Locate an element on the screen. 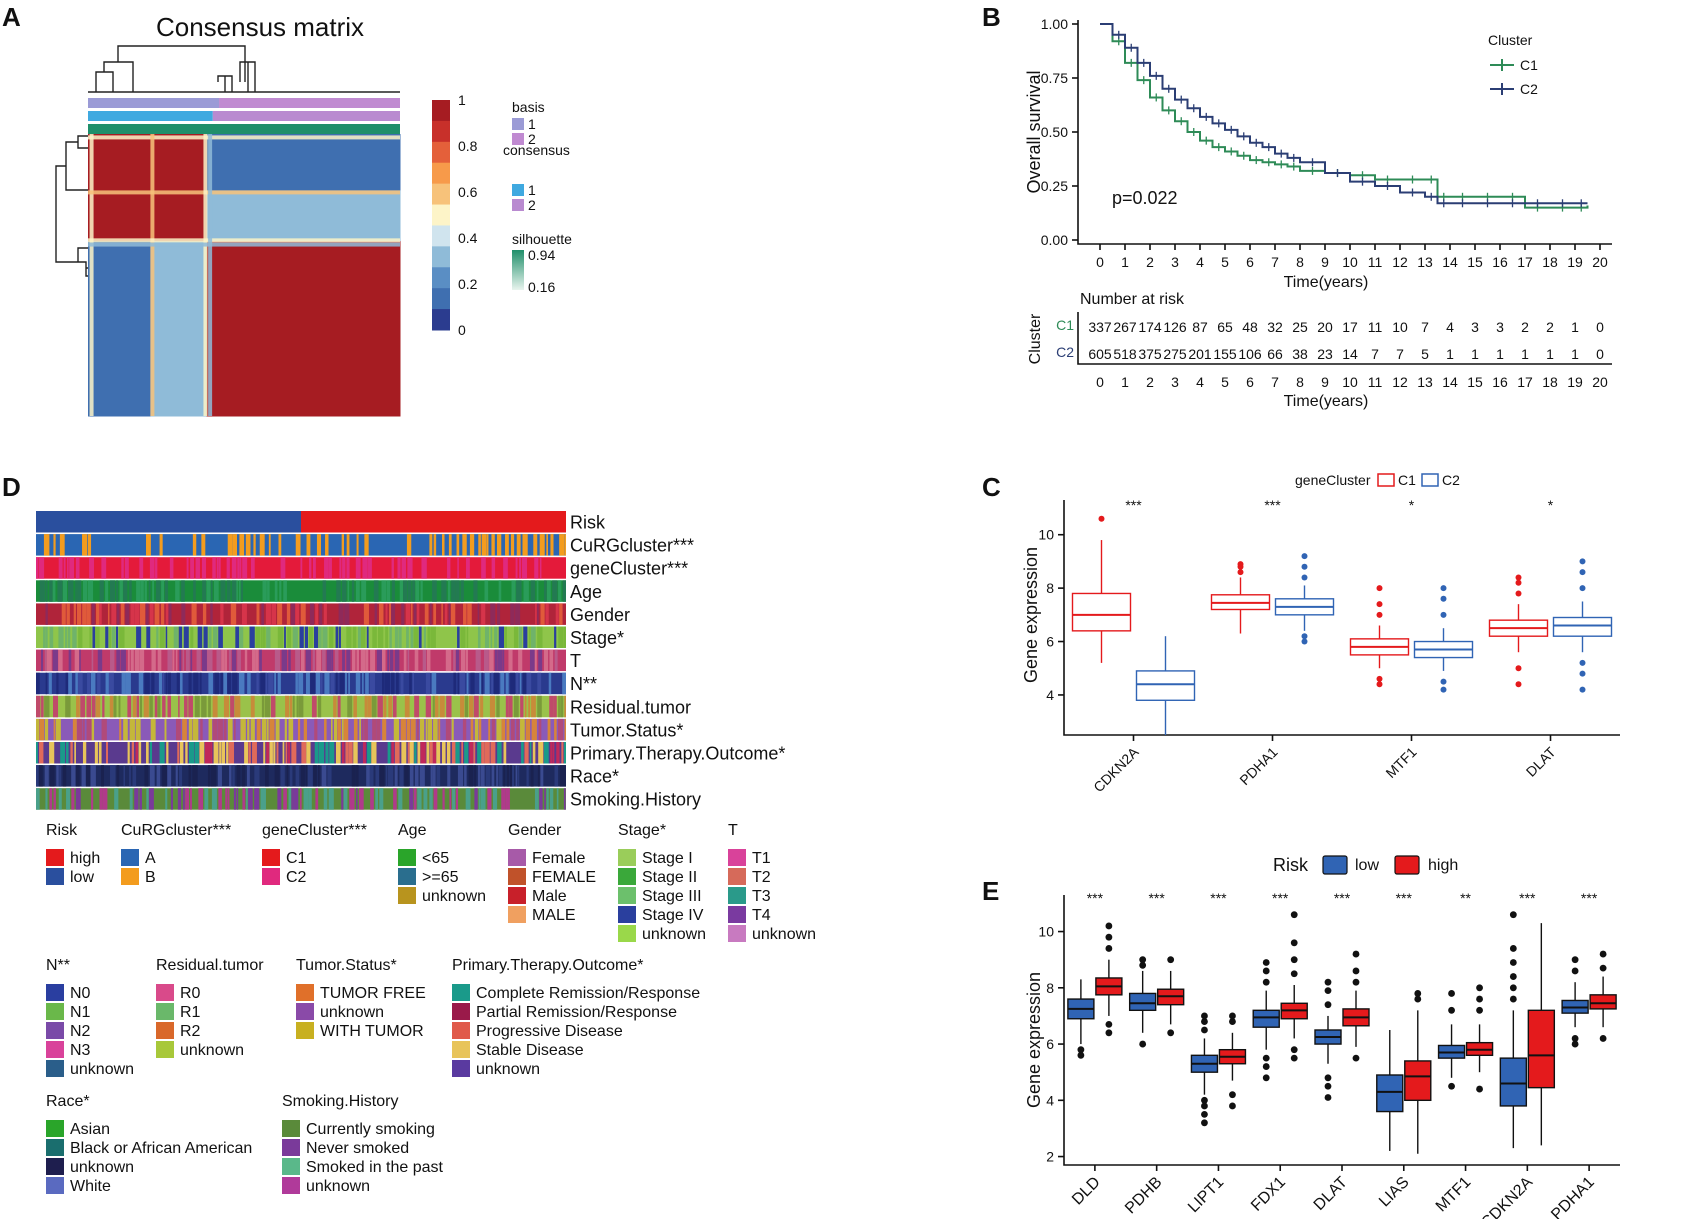 This screenshot has width=1688, height=1219. heatmap-row-label: N** is located at coordinates (583, 684).